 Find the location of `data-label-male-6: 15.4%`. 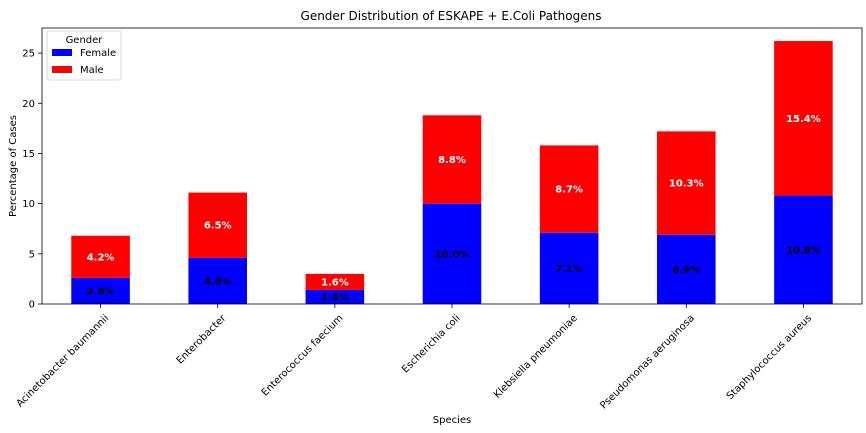

data-label-male-6: 15.4% is located at coordinates (803, 119).